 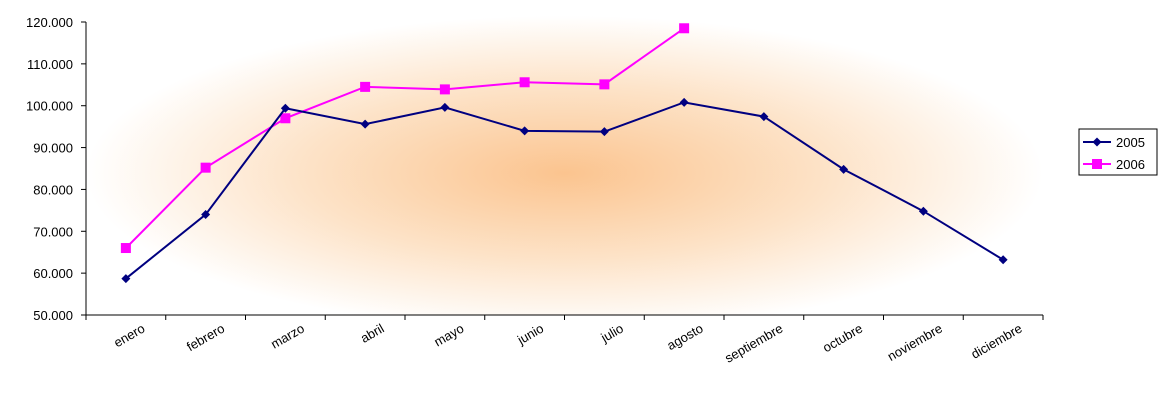 I want to click on x-tick-label: noviembre, so click(x=915, y=342).